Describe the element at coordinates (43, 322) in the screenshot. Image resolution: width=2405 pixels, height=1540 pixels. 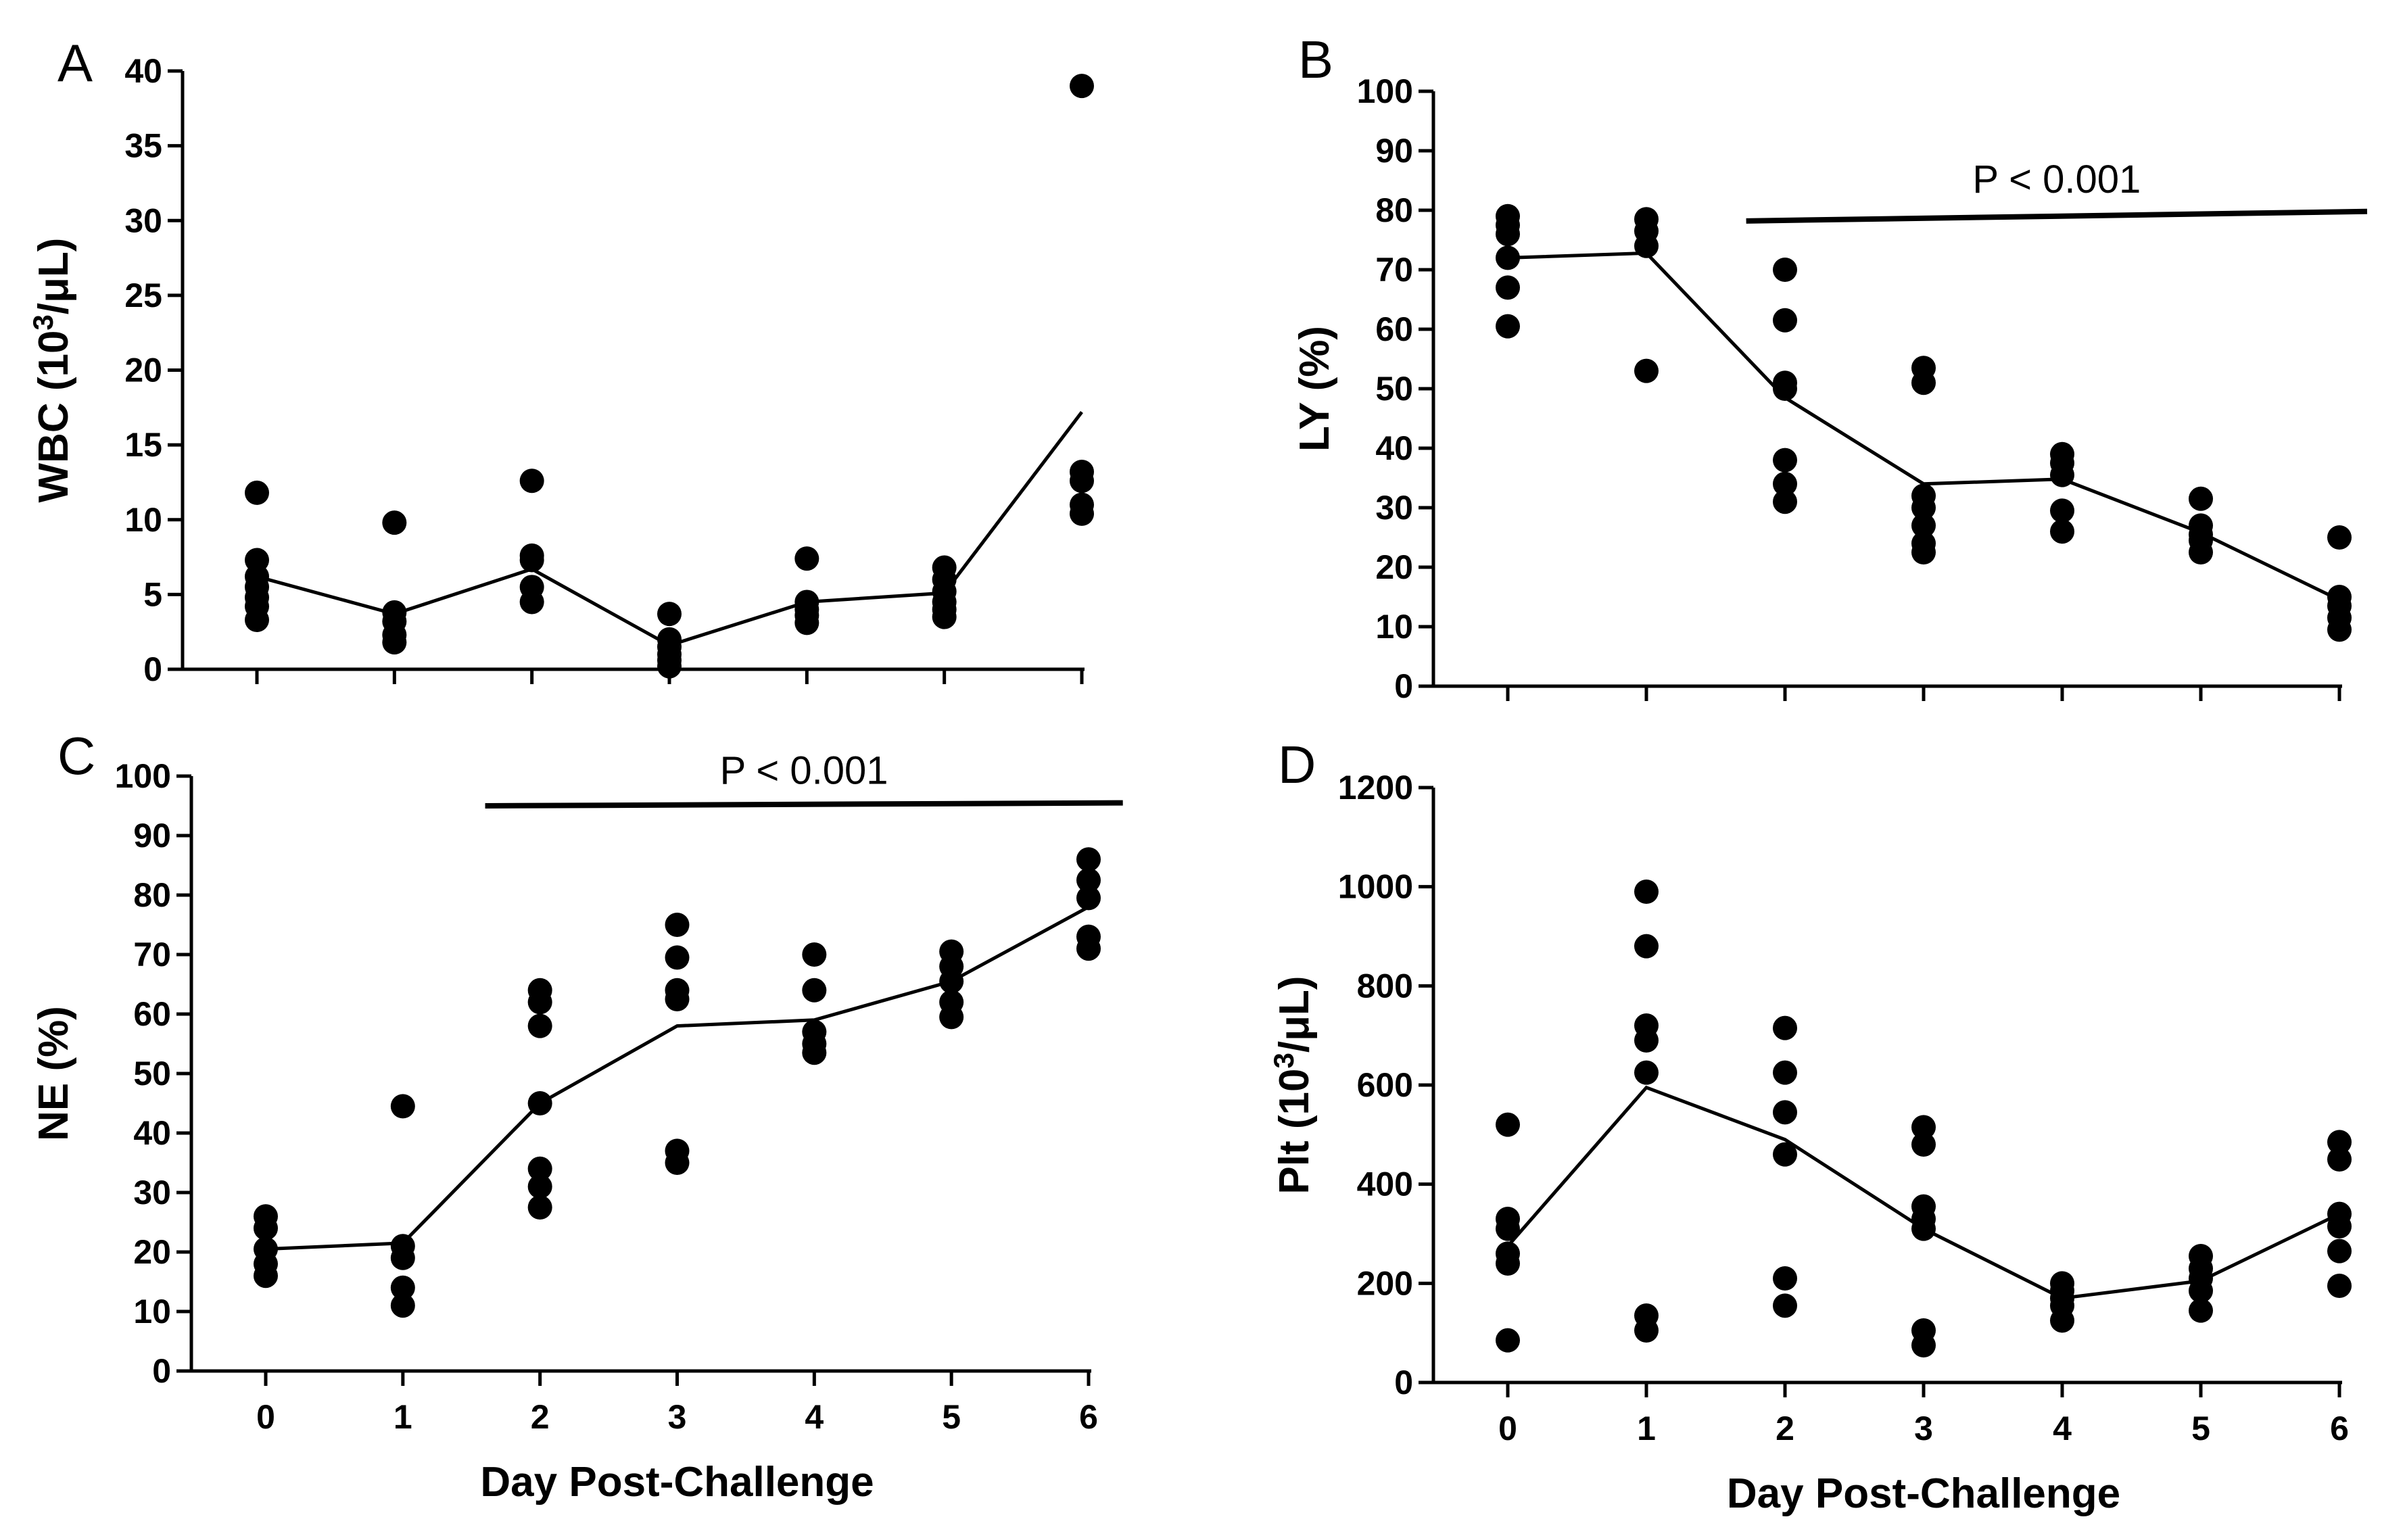
I see `y-axis-label-superscript: 3` at that location.